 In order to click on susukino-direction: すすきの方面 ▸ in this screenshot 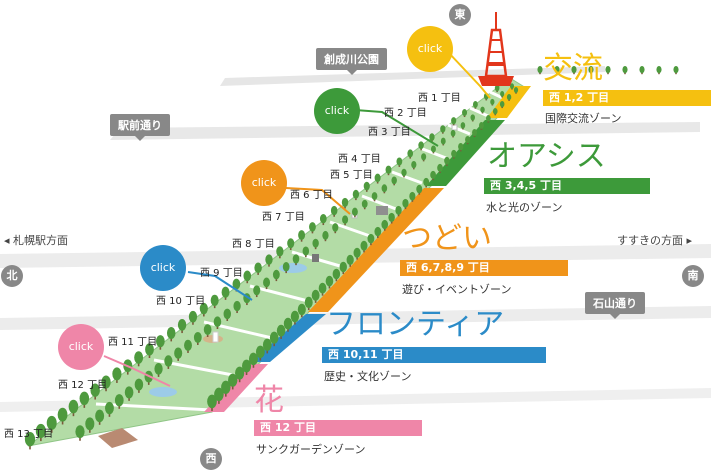, I will do `click(654, 240)`.